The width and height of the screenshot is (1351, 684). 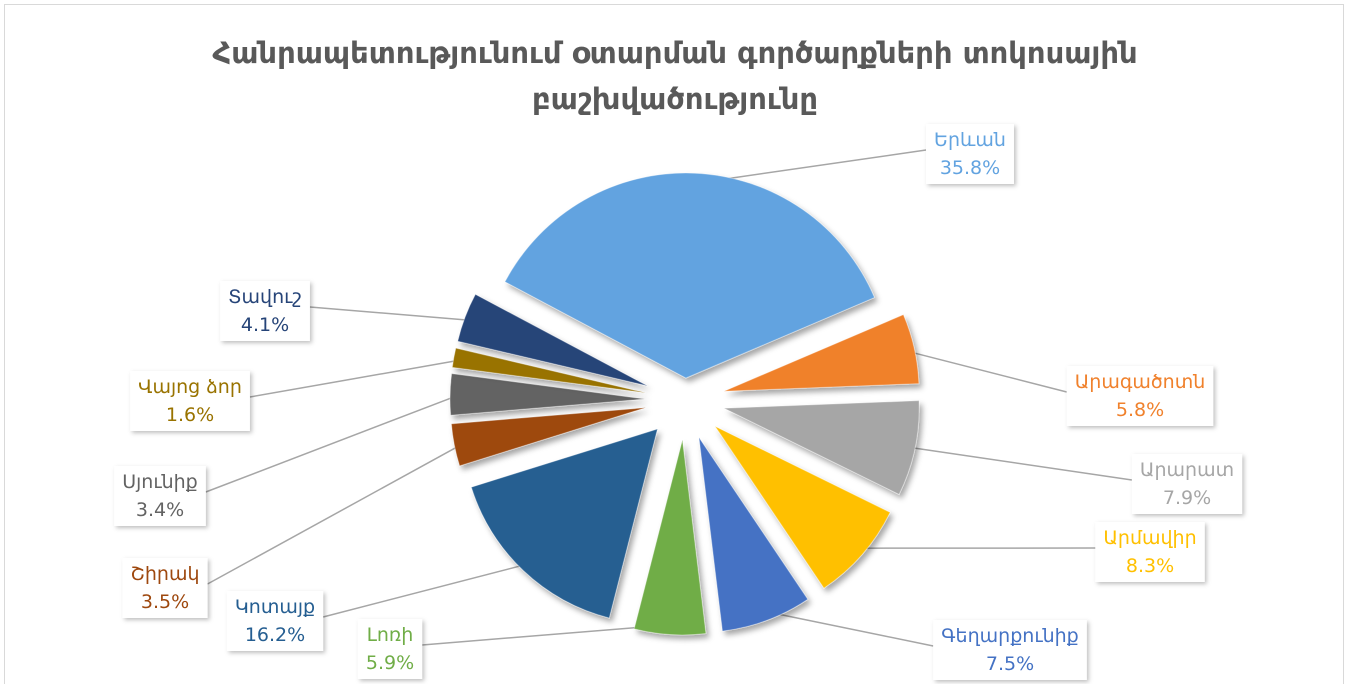 I want to click on category-label: Սյունիք, so click(x=160, y=482).